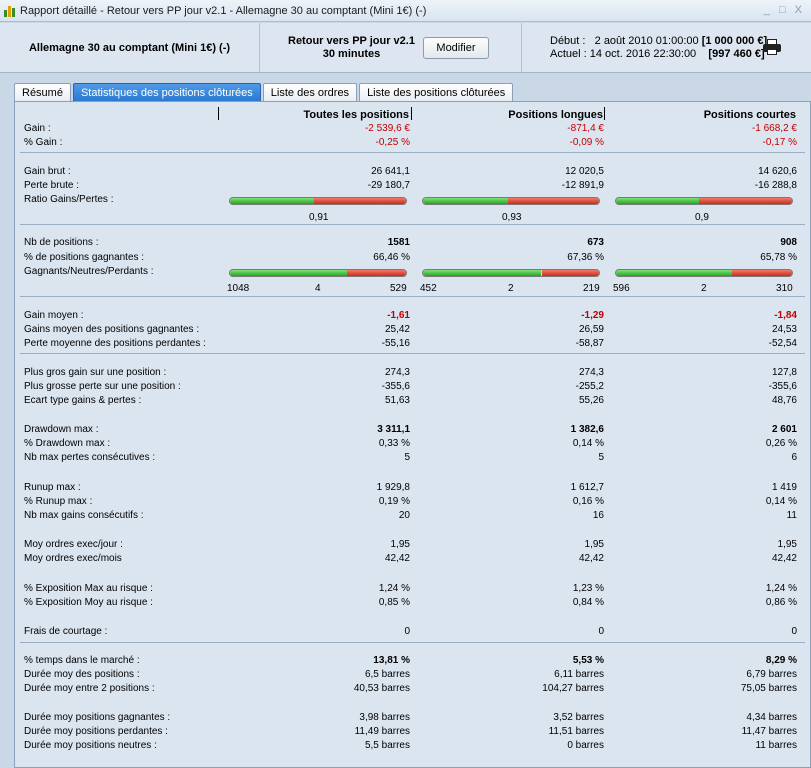 This screenshot has width=811, height=768. What do you see at coordinates (573, 688) in the screenshot?
I see `stat-value-long: 104,27 barres` at bounding box center [573, 688].